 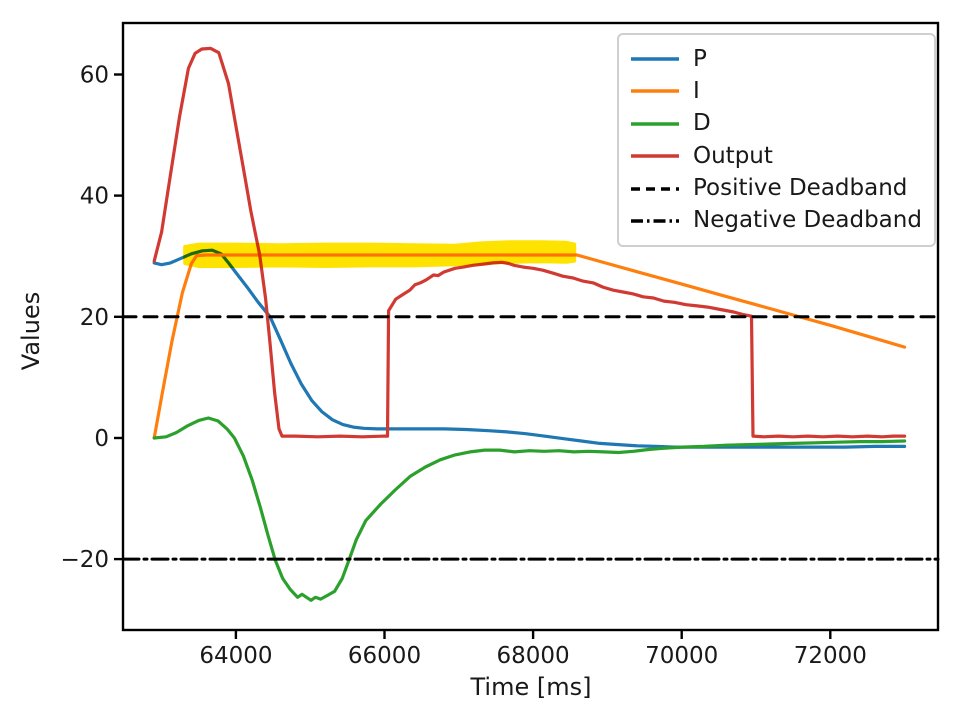 I want to click on y-tick-label: −20, so click(x=84, y=560).